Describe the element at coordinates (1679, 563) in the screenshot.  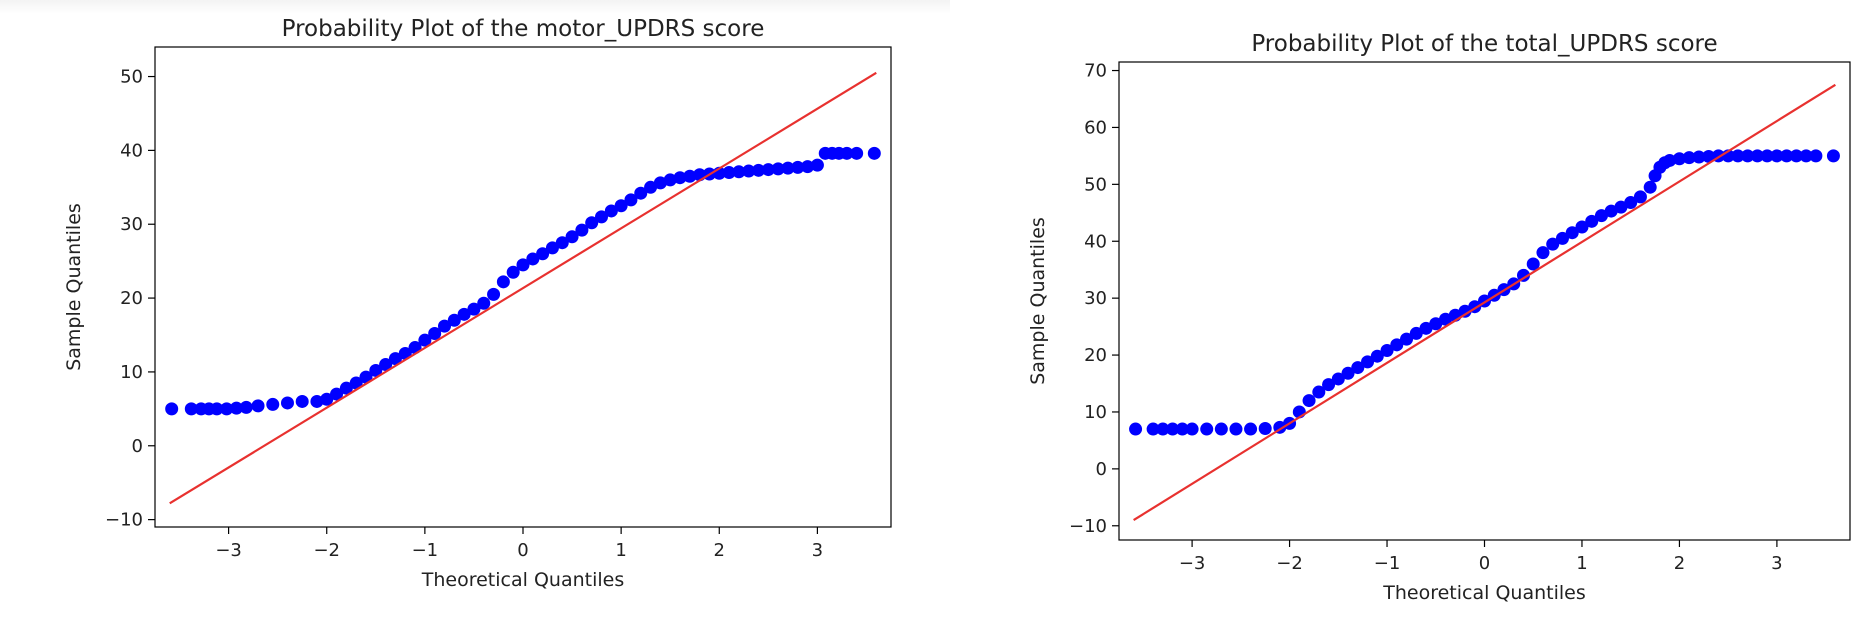
I see `x-tick-label: 2` at that location.